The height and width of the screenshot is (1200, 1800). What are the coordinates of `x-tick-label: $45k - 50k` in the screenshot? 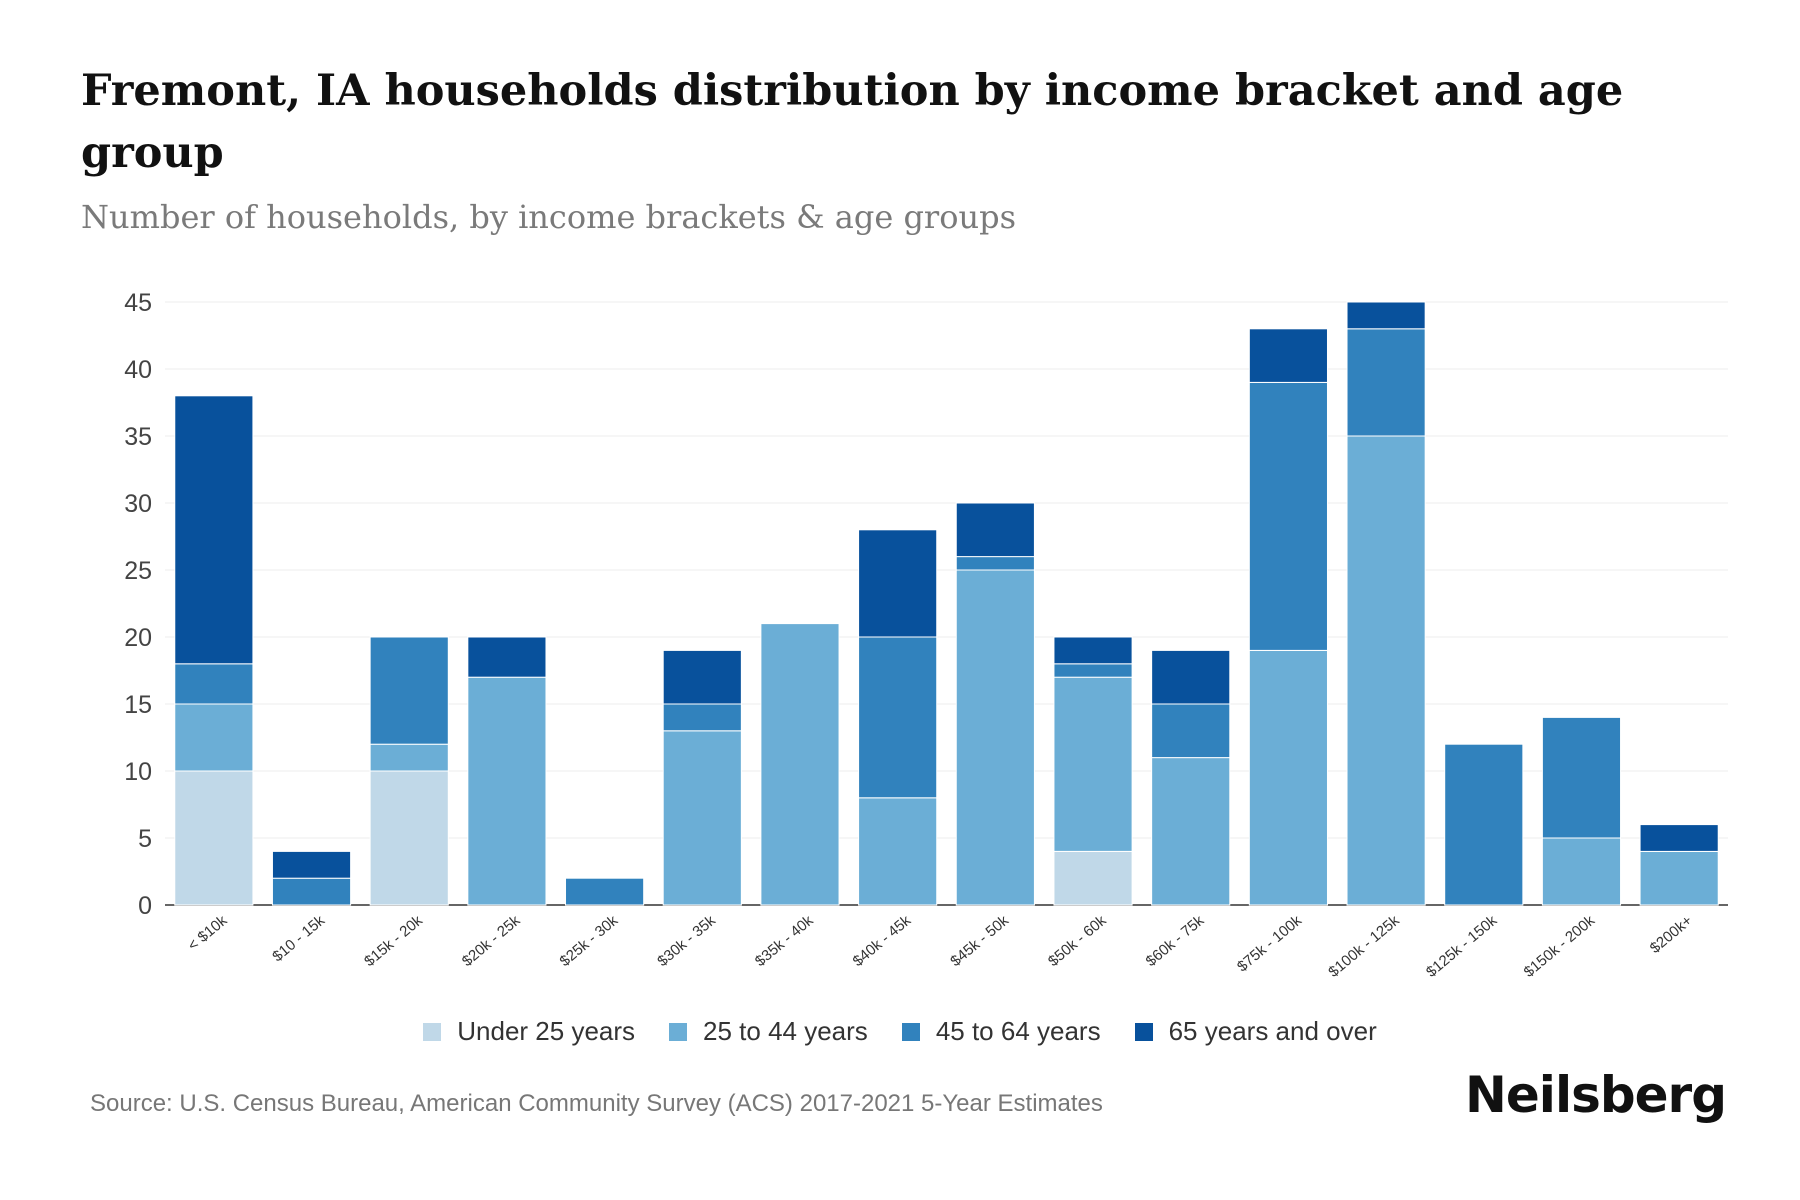 It's located at (979, 941).